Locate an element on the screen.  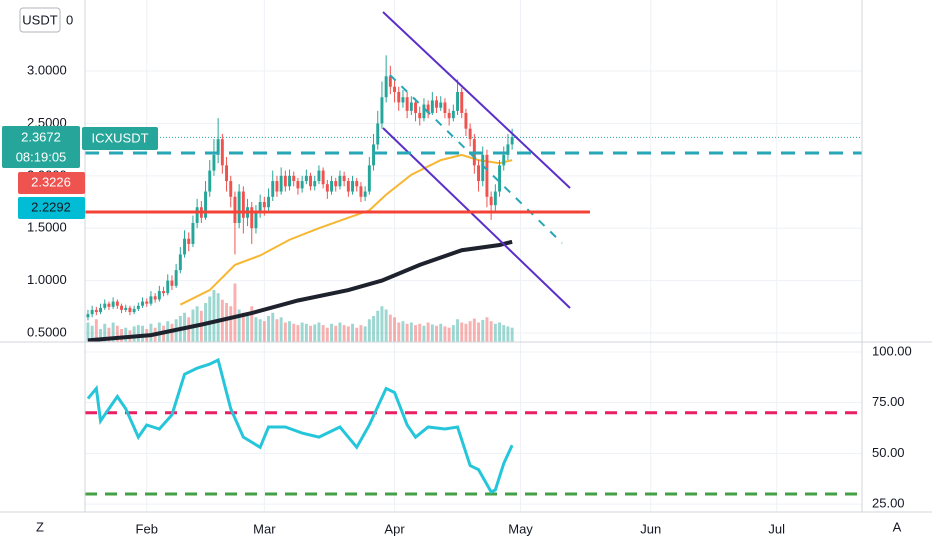
y-tick-label: 0.5000 is located at coordinates (47, 331).